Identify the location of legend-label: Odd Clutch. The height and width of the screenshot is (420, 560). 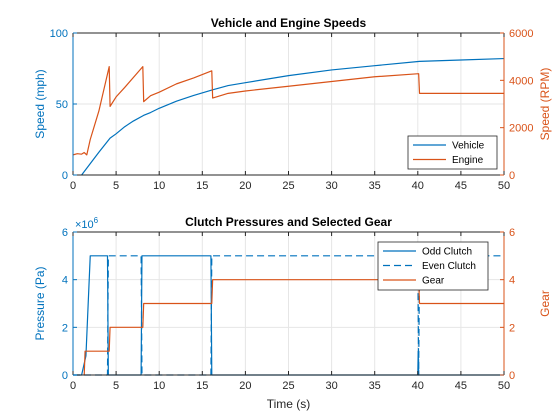
(447, 252).